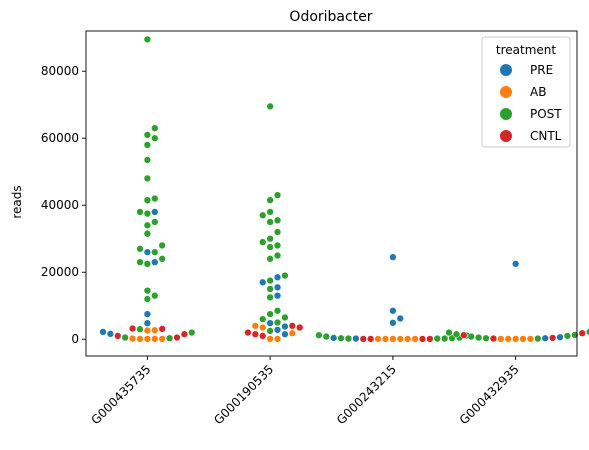 The height and width of the screenshot is (450, 589). What do you see at coordinates (506, 92) in the screenshot?
I see `legend-marker-ab` at bounding box center [506, 92].